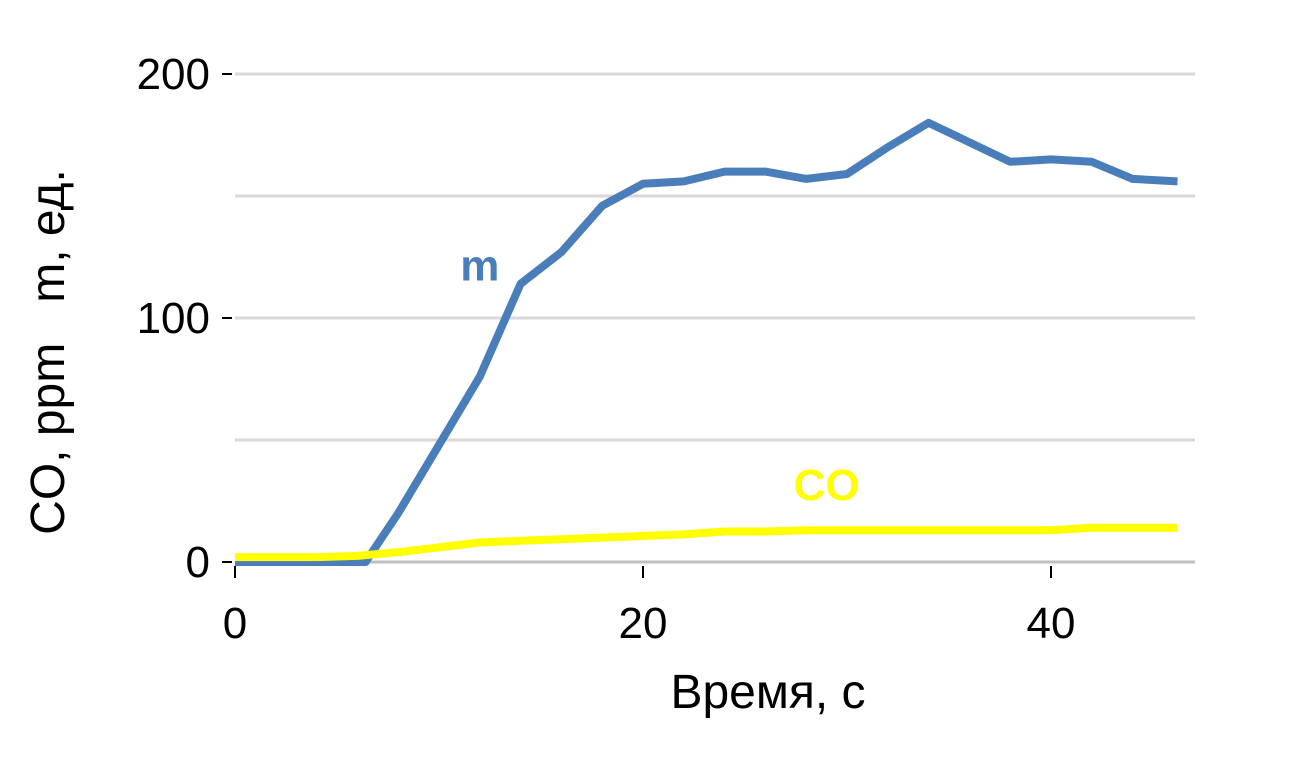 This screenshot has width=1298, height=757. What do you see at coordinates (173, 318) in the screenshot?
I see `y-tick-label: 100` at bounding box center [173, 318].